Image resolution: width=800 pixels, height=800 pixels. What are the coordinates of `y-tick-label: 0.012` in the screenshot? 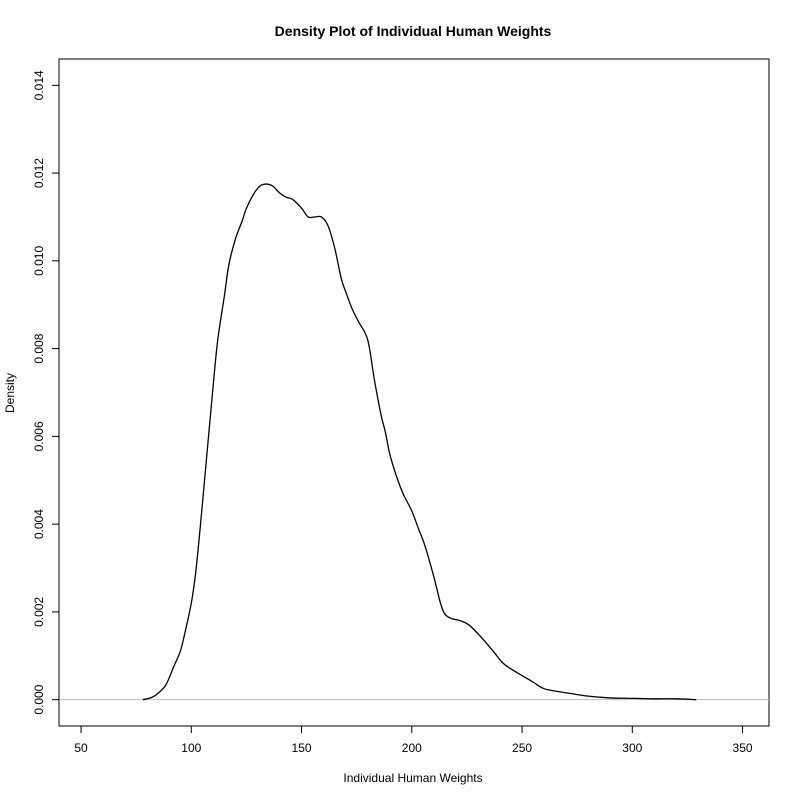 It's located at (39, 173).